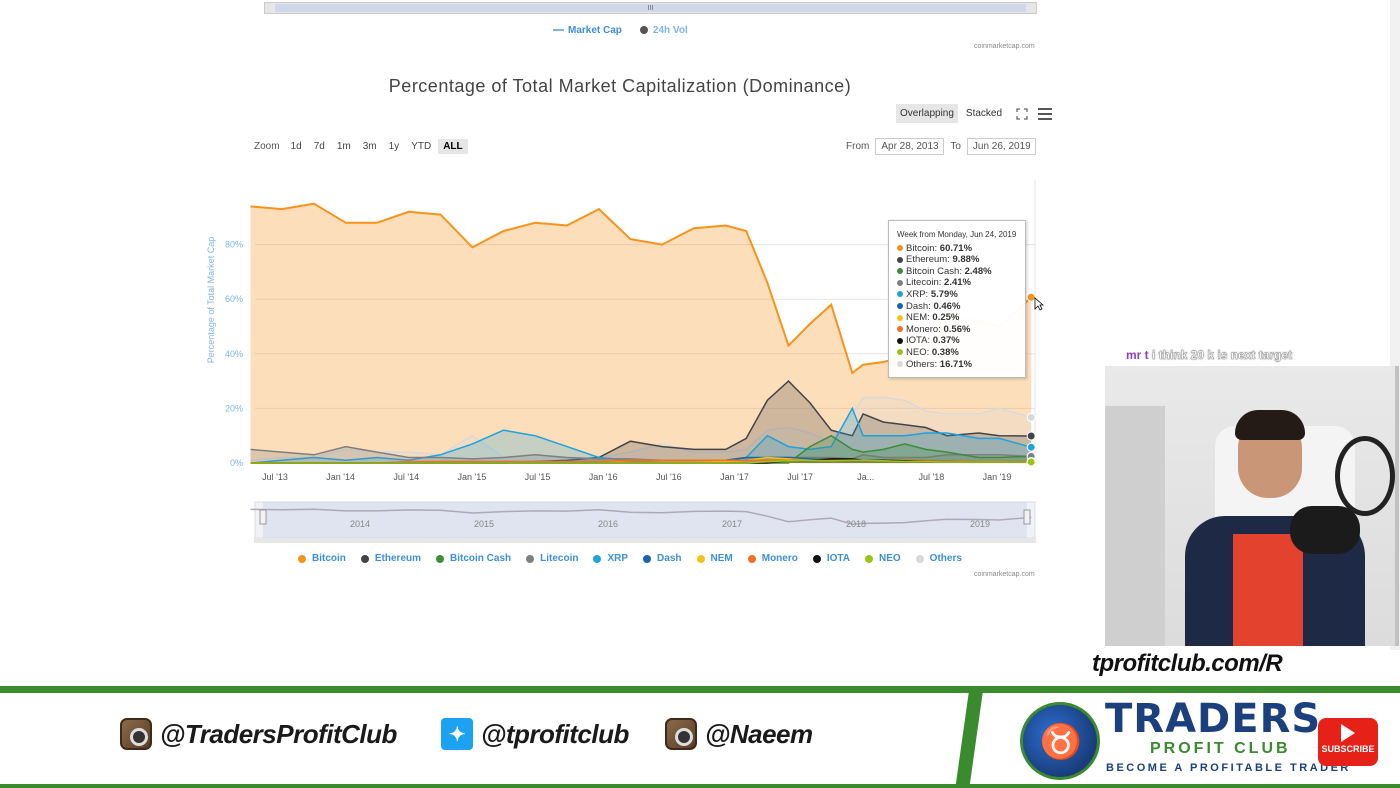 Image resolution: width=1400 pixels, height=788 pixels. I want to click on from-date-input, so click(910, 146).